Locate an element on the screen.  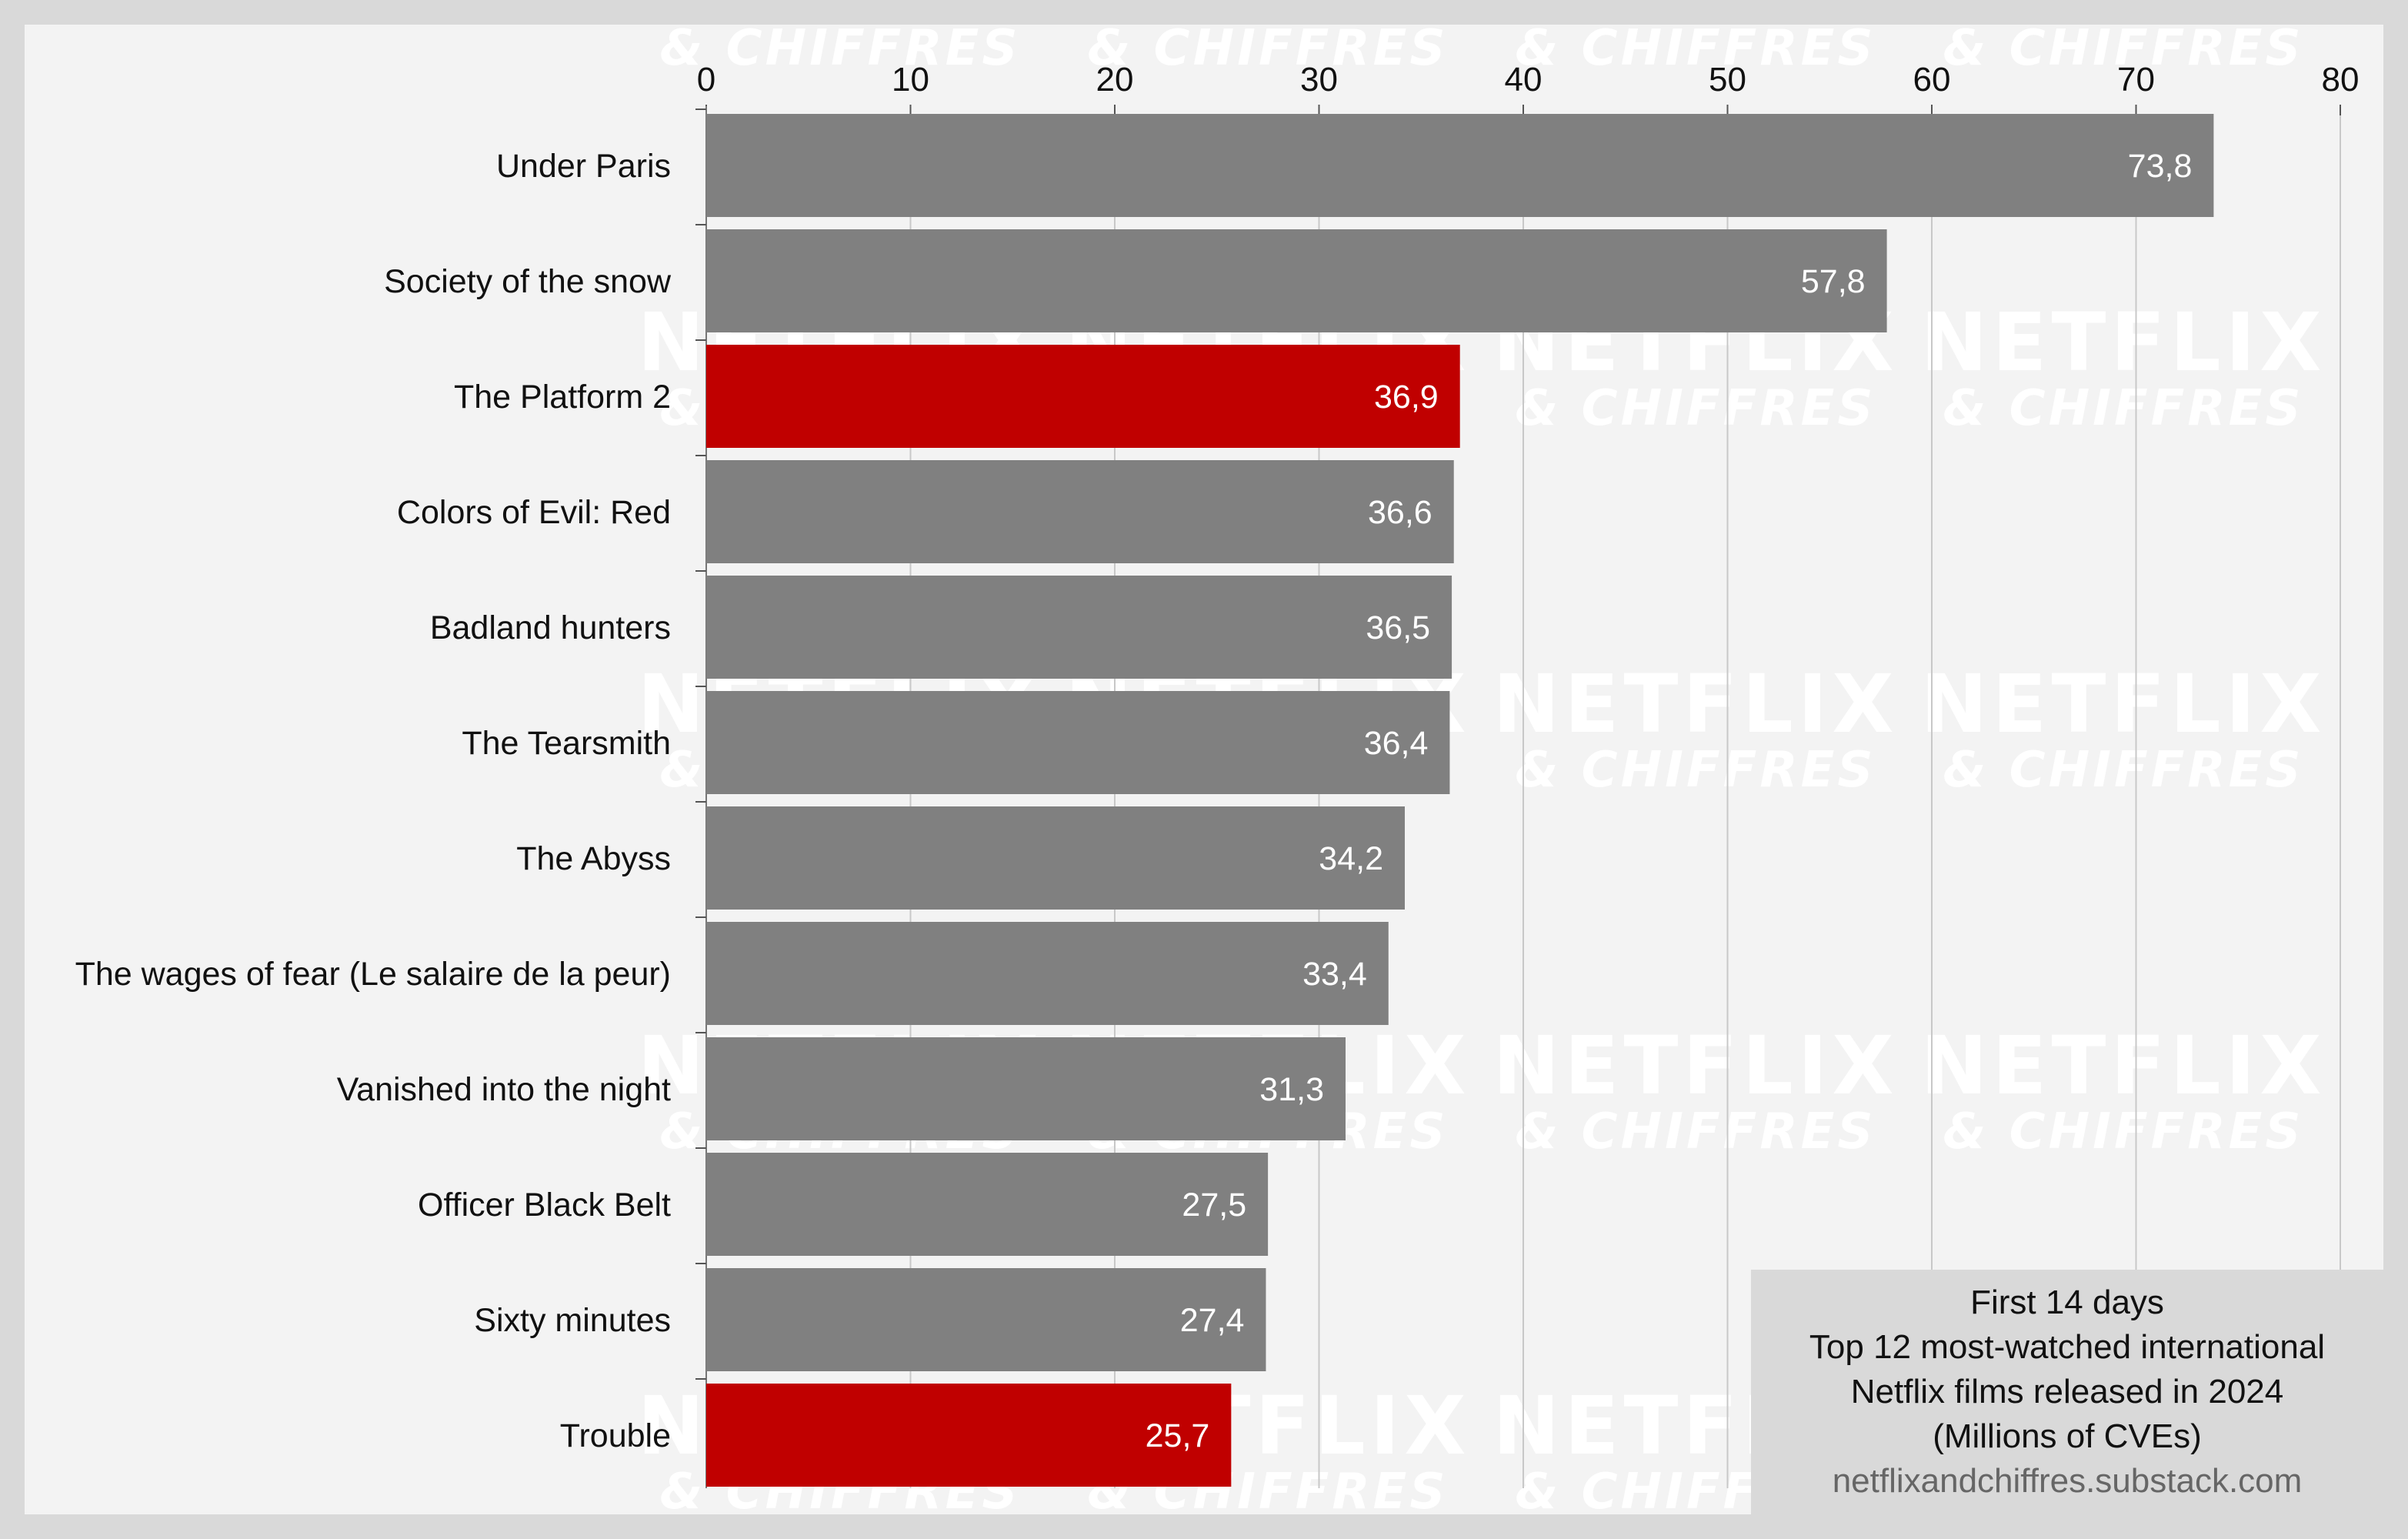
category-label: Society of the snow is located at coordinates (528, 281).